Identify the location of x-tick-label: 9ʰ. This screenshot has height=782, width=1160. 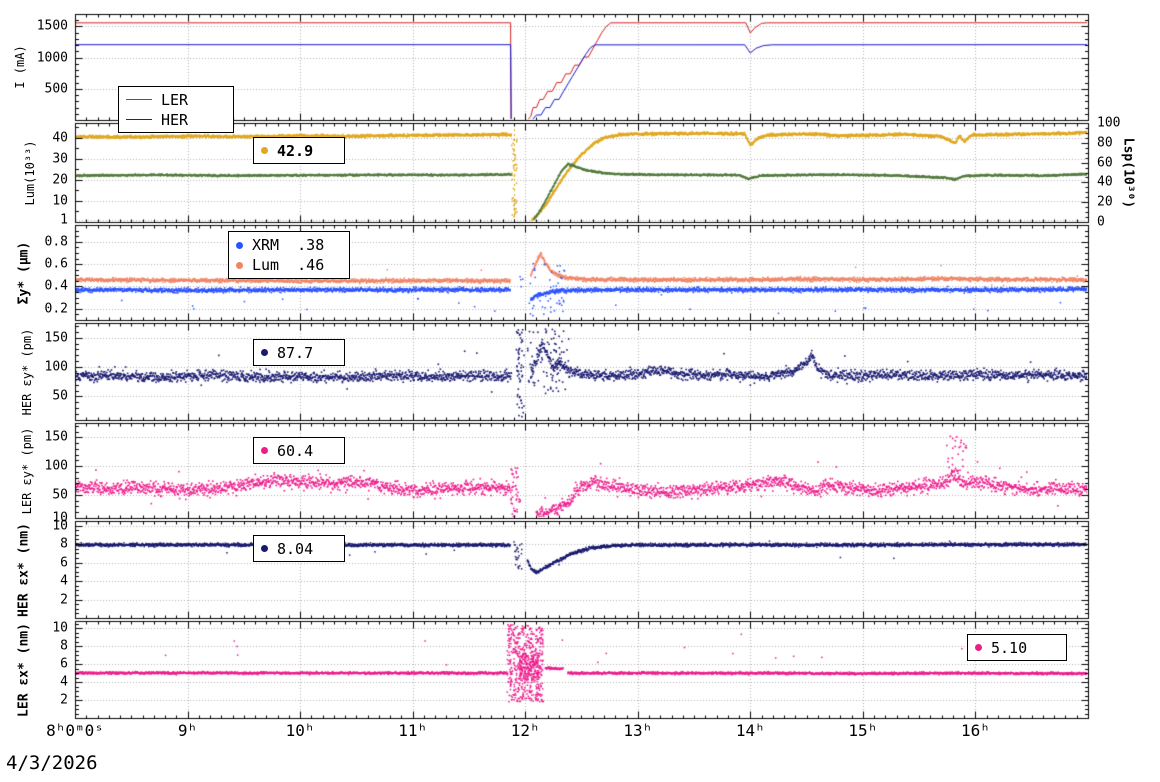
(187, 730).